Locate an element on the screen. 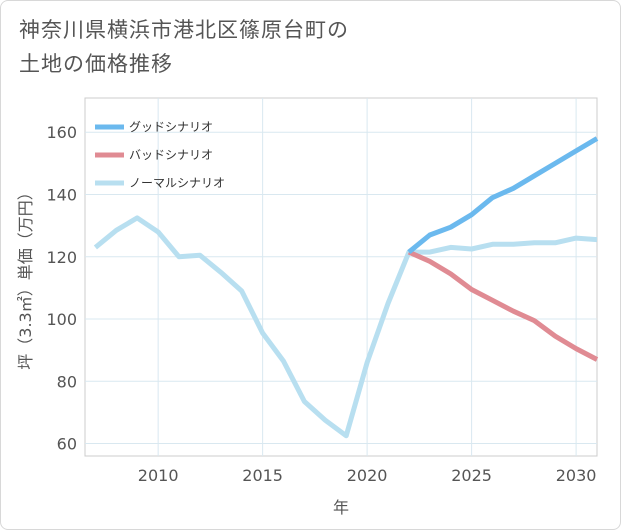 The width and height of the screenshot is (621, 530). legend-label-bad: バッドシナリオ is located at coordinates (171, 155).